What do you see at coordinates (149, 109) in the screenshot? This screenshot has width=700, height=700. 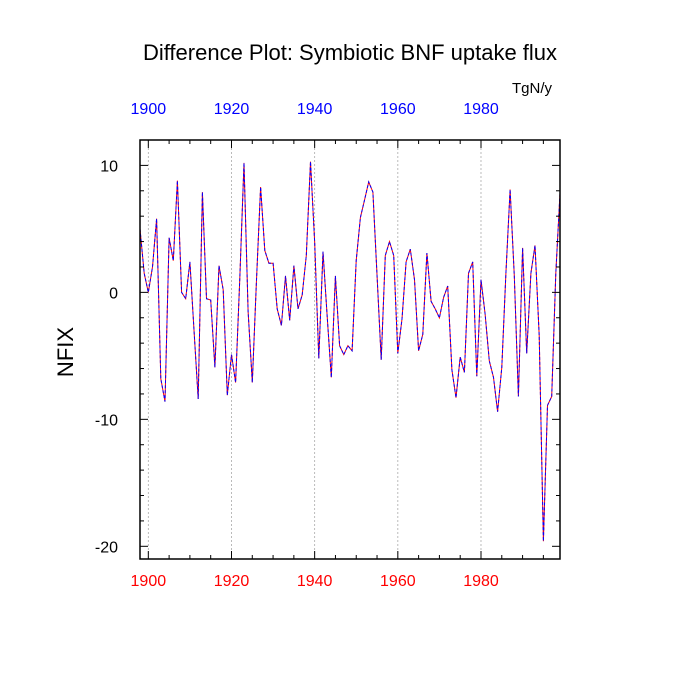 I see `x-tick-label-top: 1900` at bounding box center [149, 109].